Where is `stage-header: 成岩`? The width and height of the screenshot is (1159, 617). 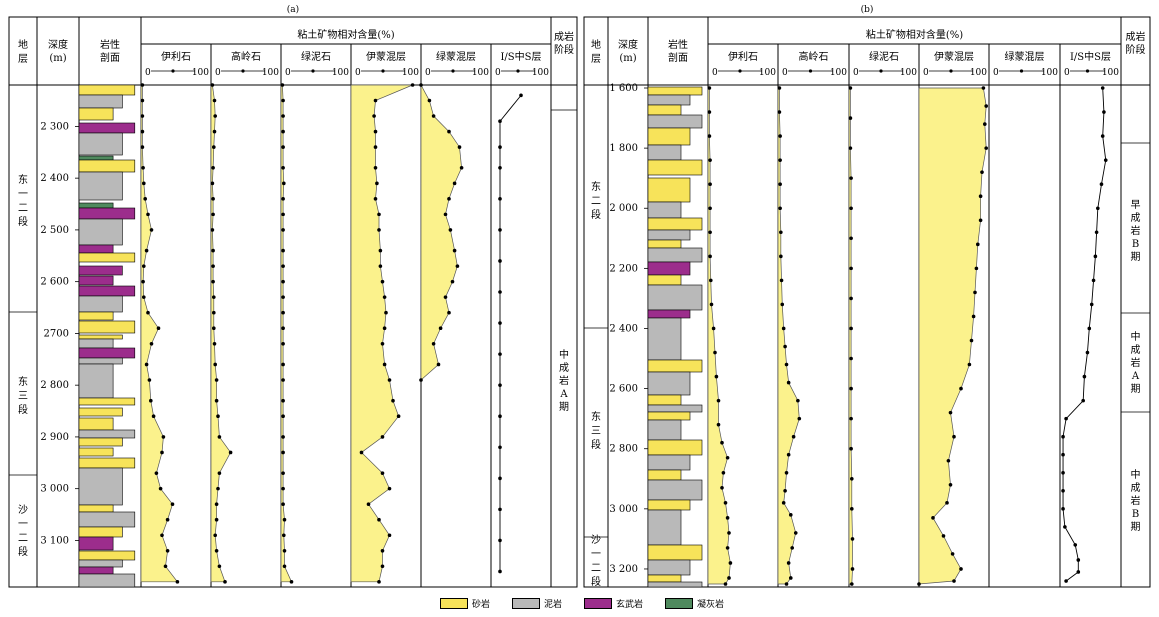
stage-header: 成岩 is located at coordinates (564, 36).